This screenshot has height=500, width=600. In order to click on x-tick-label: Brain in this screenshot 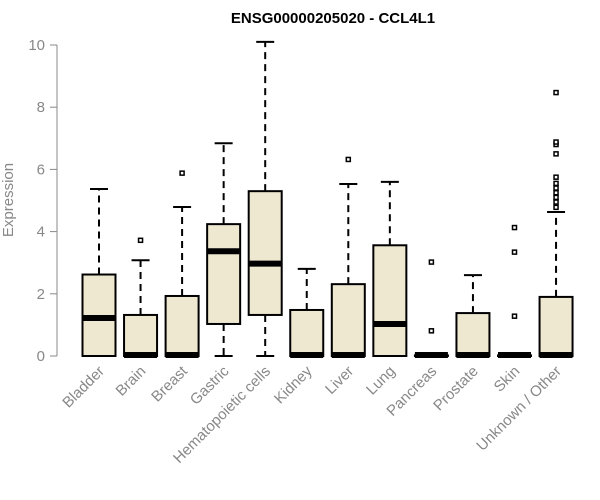, I will do `click(131, 381)`.